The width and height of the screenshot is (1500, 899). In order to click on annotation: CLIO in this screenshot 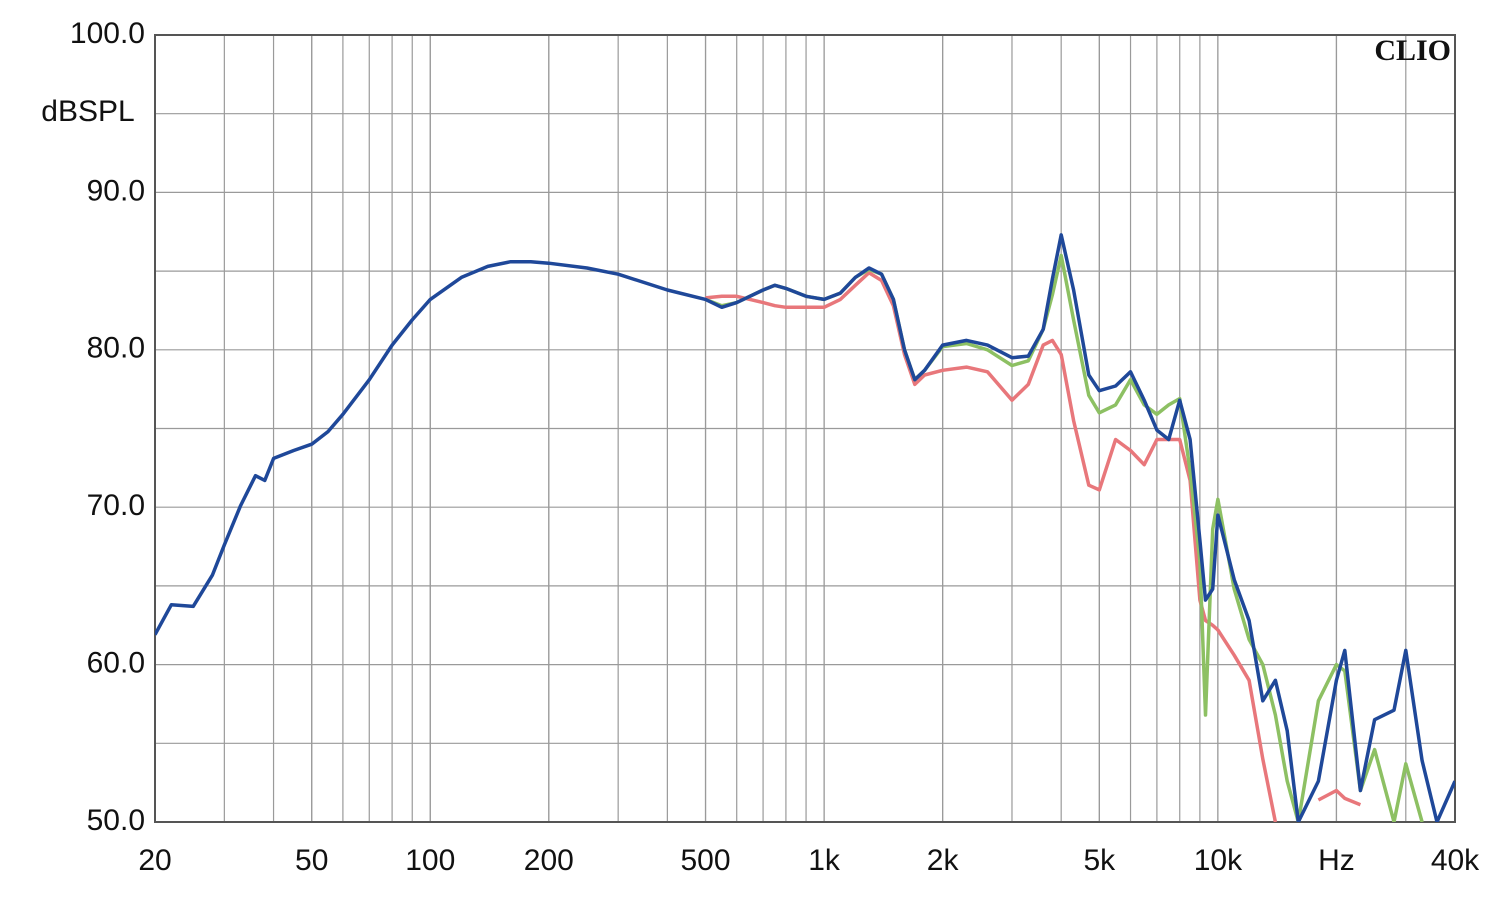, I will do `click(1412, 50)`.